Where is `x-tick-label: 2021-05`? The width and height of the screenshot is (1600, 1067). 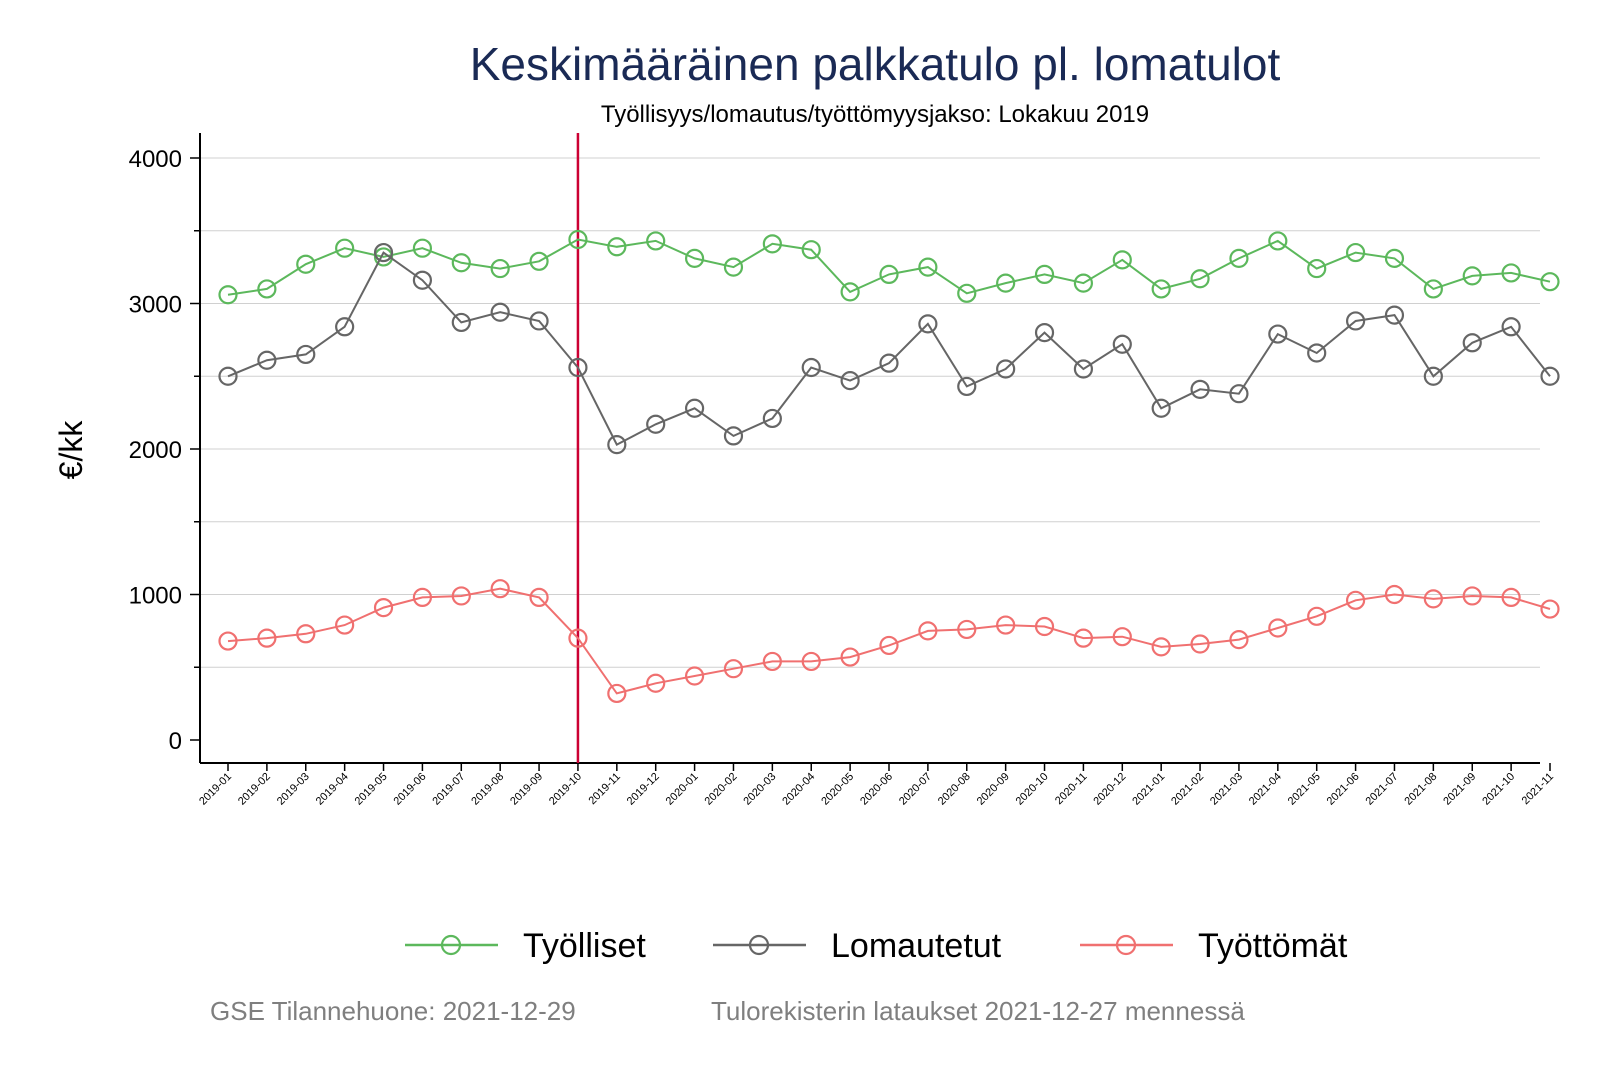
x-tick-label: 2021-05 is located at coordinates (1304, 789).